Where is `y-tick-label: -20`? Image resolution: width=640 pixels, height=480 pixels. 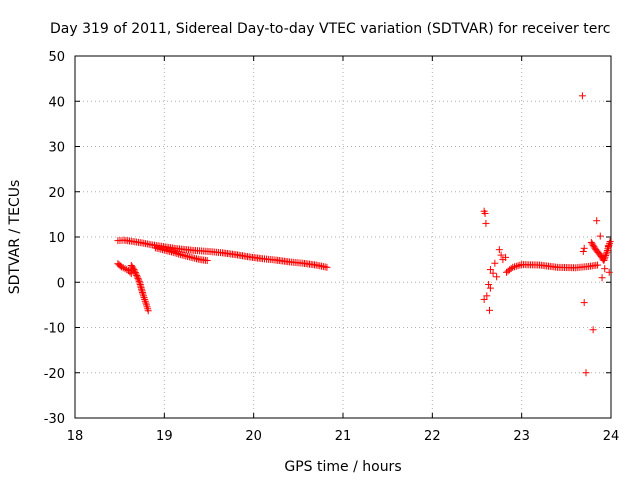 y-tick-label: -20 is located at coordinates (54, 374).